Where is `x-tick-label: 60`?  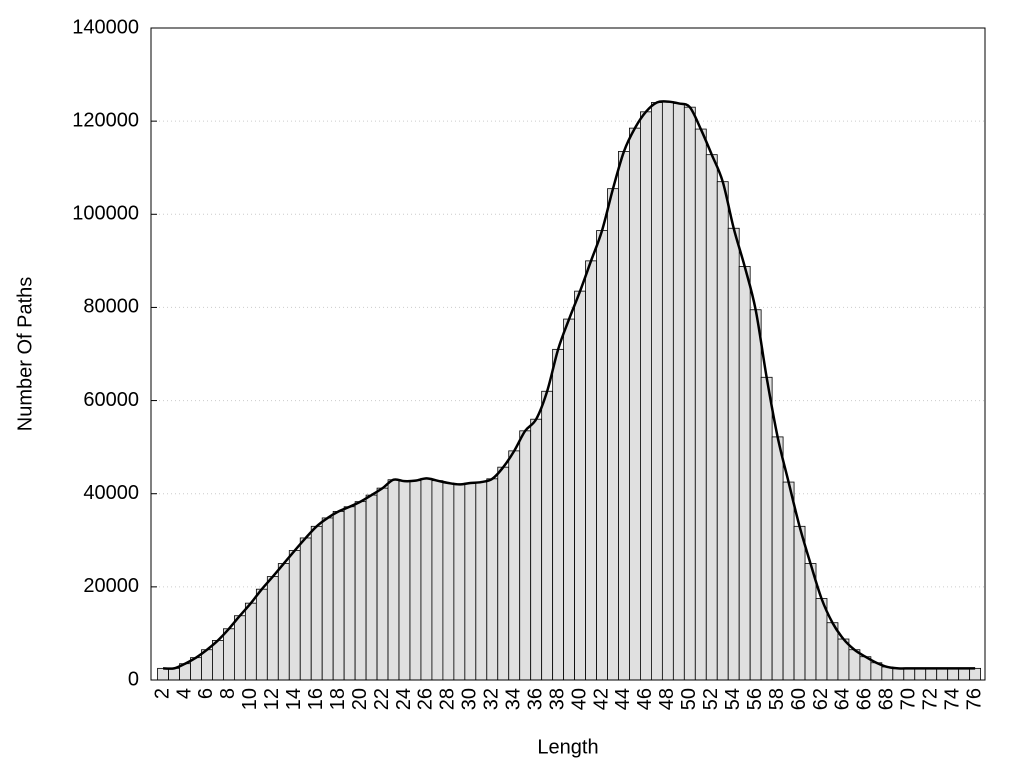
x-tick-label: 60 is located at coordinates (799, 699).